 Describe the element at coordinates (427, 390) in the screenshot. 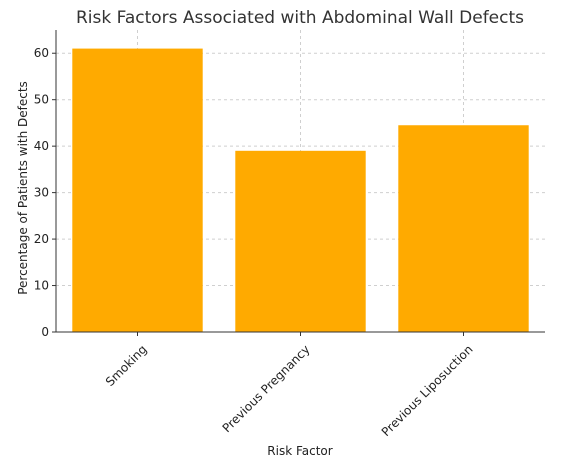

I see `x-tick-label: Previous Liposuction` at that location.